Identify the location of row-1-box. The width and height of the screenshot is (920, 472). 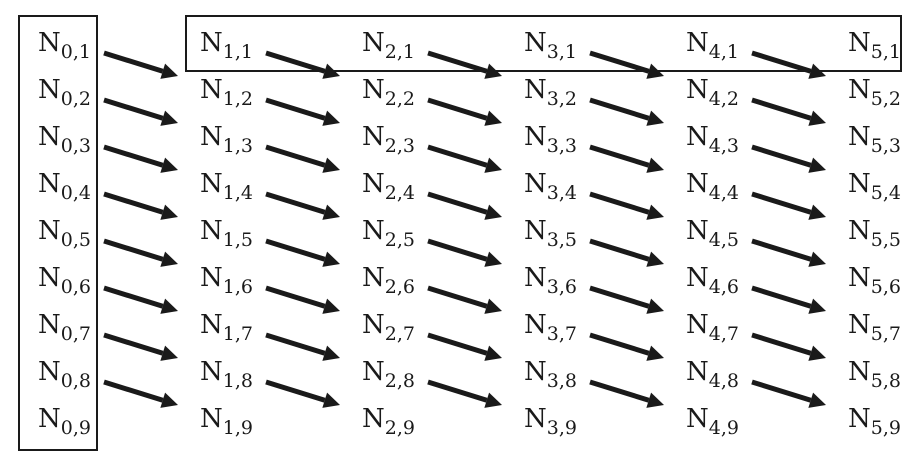
(543, 43).